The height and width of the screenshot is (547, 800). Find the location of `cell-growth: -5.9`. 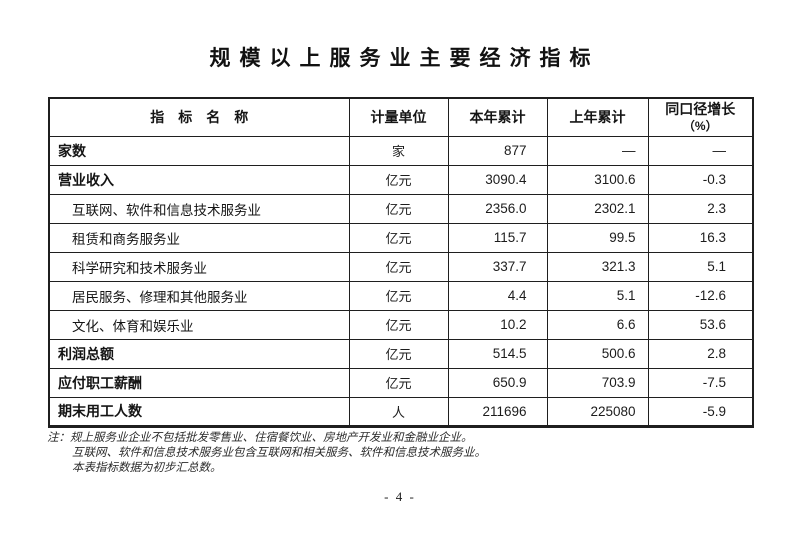

cell-growth: -5.9 is located at coordinates (700, 411).